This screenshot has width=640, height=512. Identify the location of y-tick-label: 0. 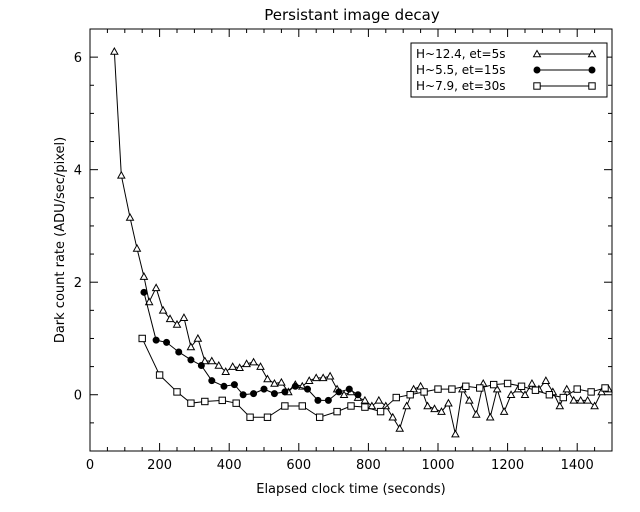
(78, 396).